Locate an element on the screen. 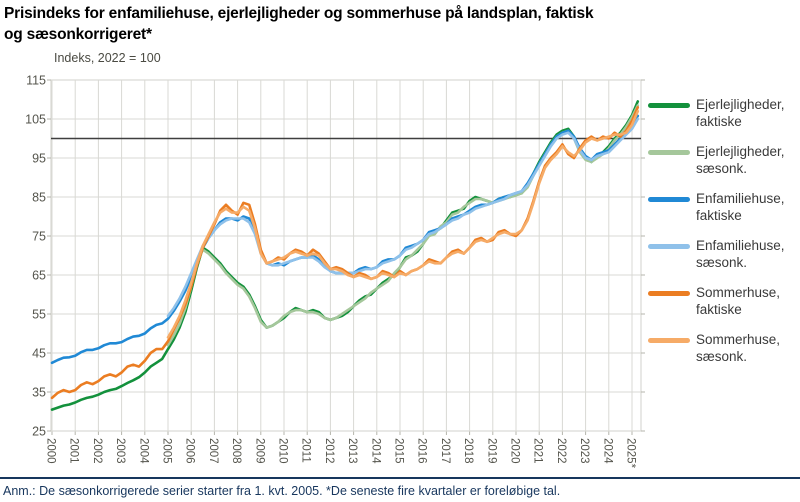 The image size is (800, 502). legend-swatch-ejerlejligheder-saesonk is located at coordinates (669, 152).